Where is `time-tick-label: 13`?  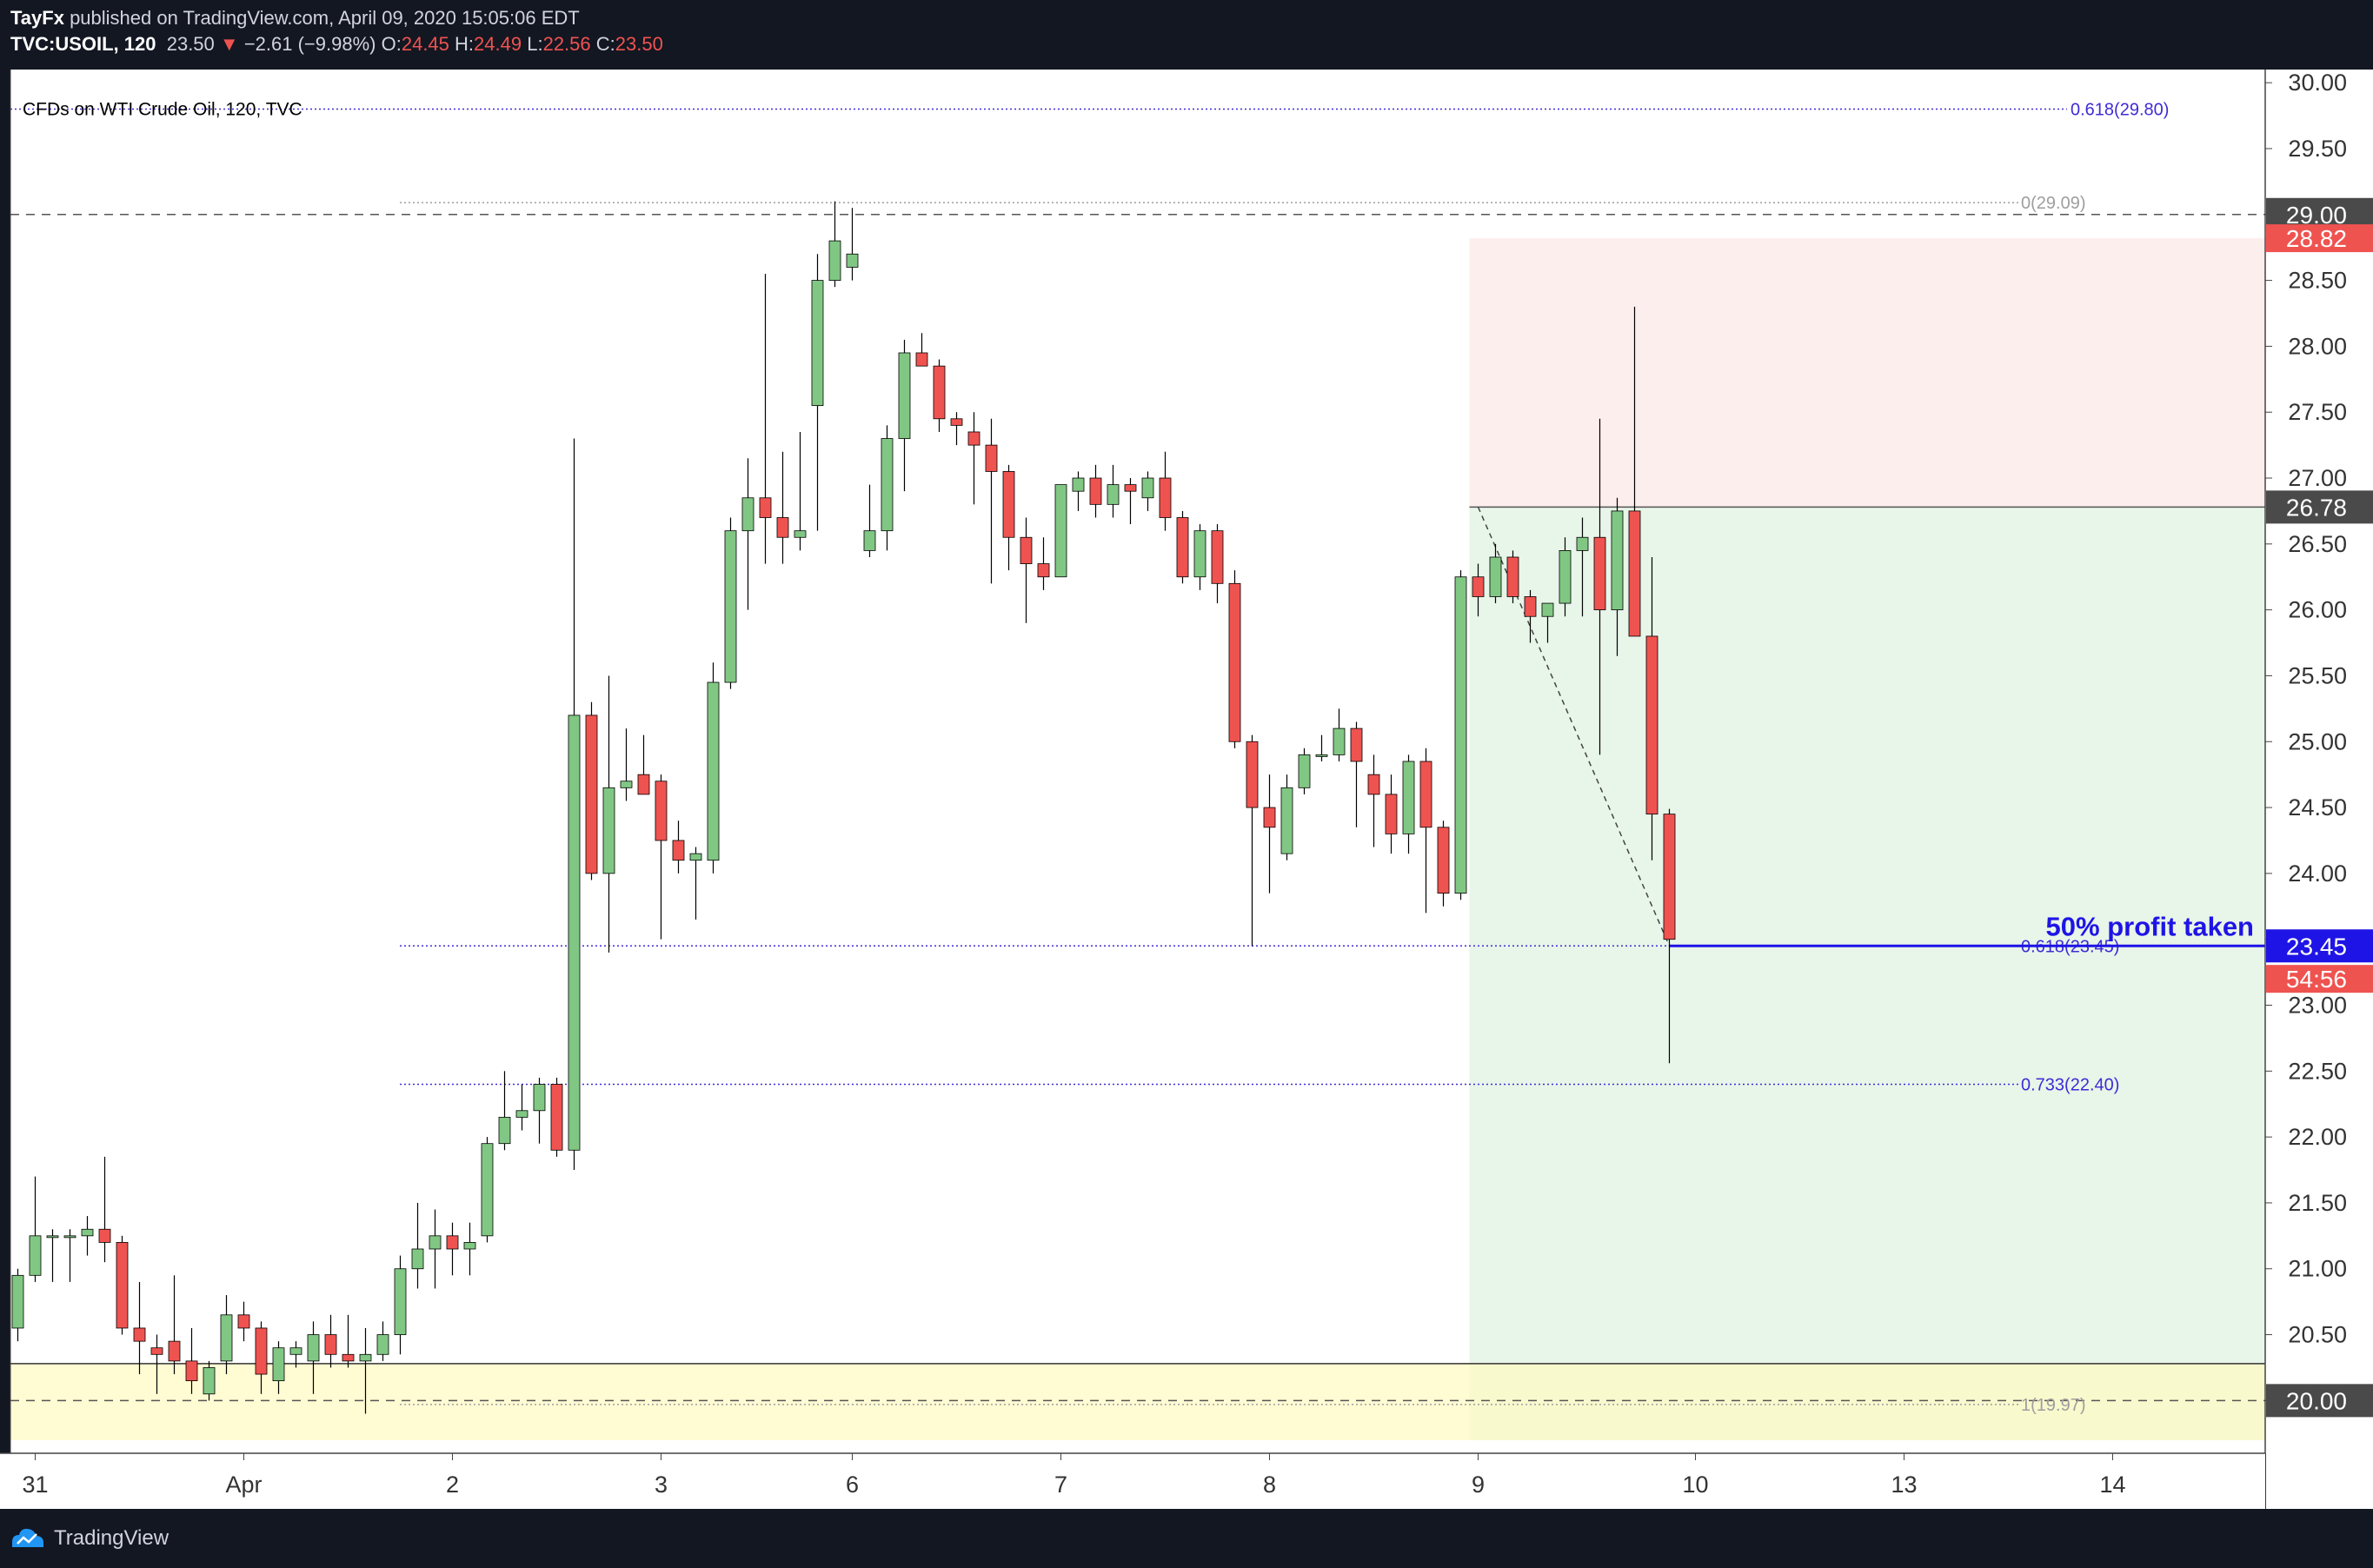
time-tick-label: 13 is located at coordinates (1904, 1485).